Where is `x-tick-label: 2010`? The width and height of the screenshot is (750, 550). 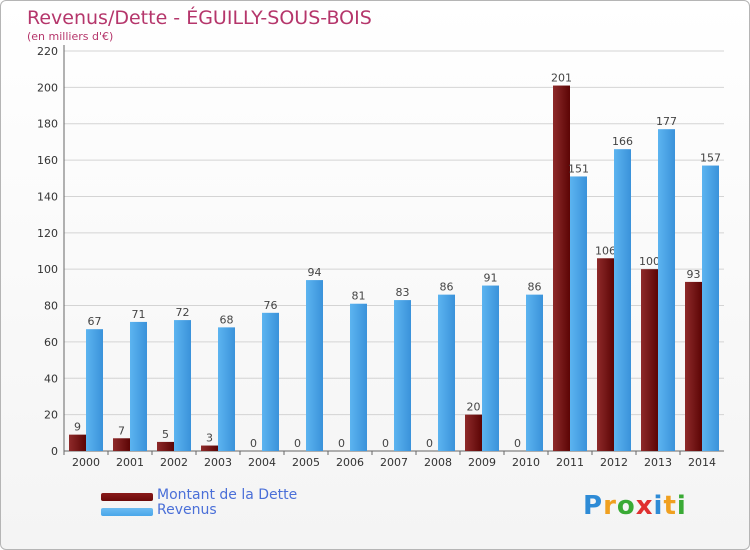 x-tick-label: 2010 is located at coordinates (526, 462).